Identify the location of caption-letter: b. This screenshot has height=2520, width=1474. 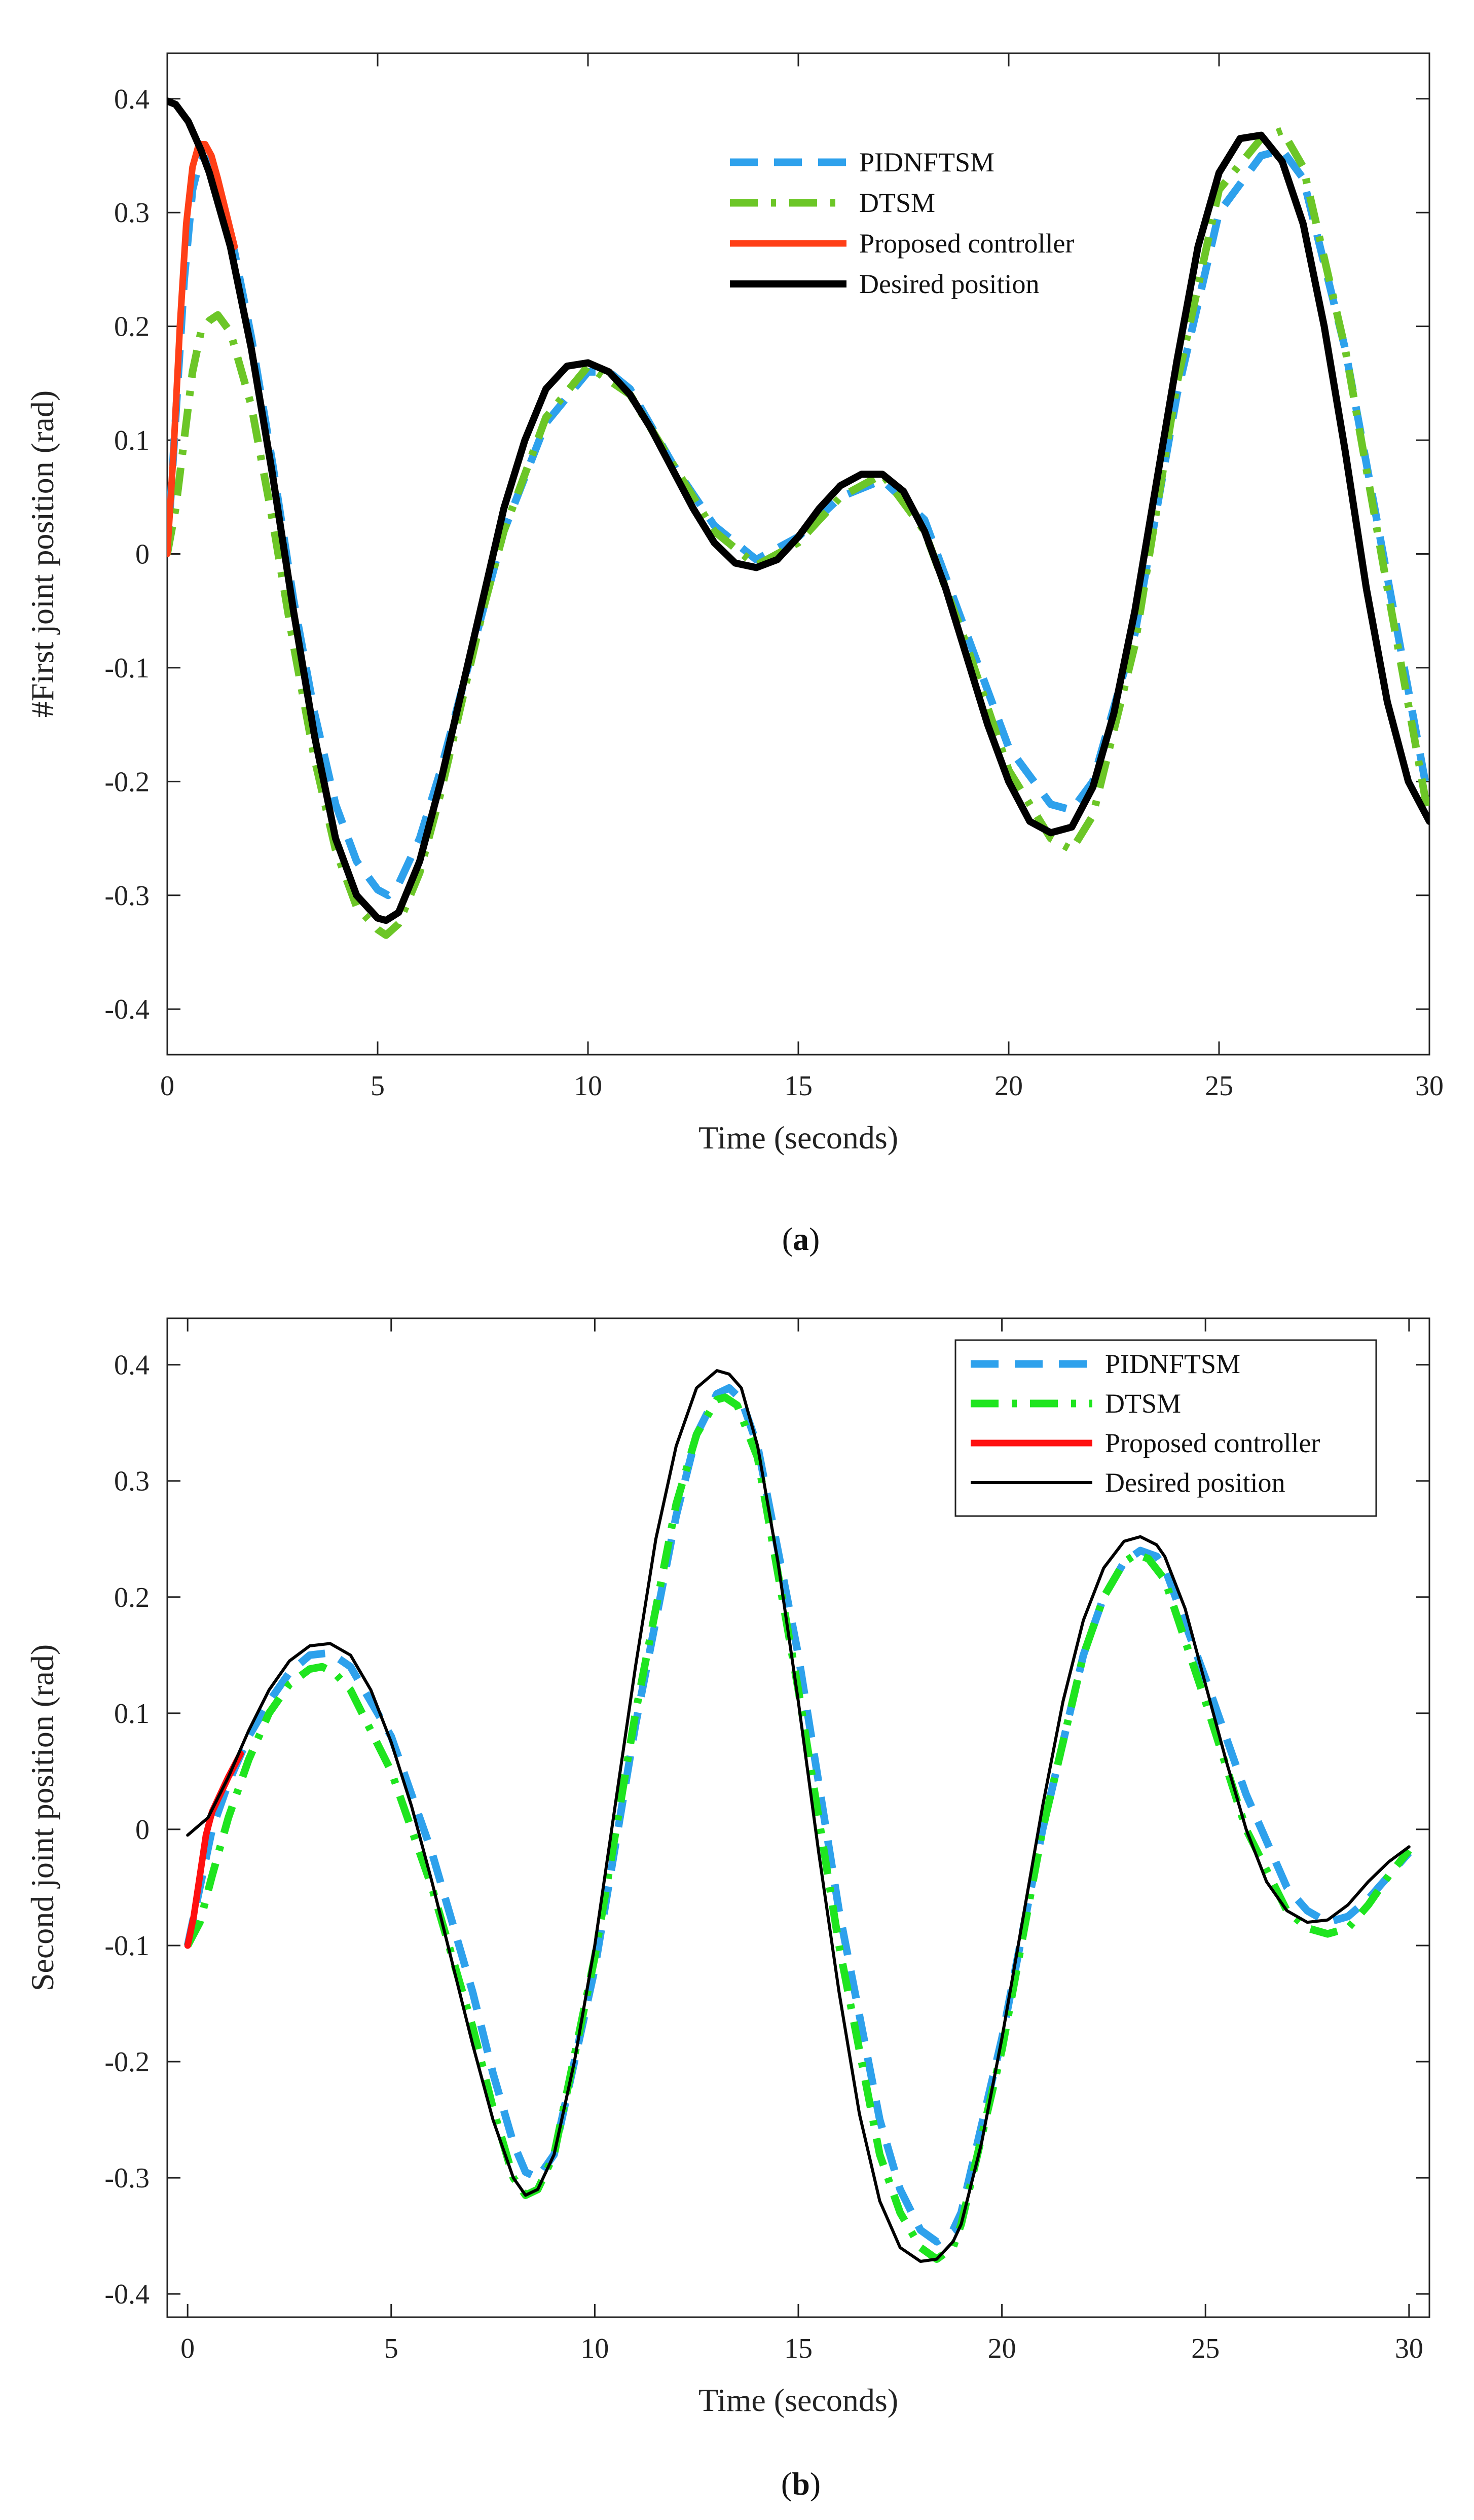
(801, 2484).